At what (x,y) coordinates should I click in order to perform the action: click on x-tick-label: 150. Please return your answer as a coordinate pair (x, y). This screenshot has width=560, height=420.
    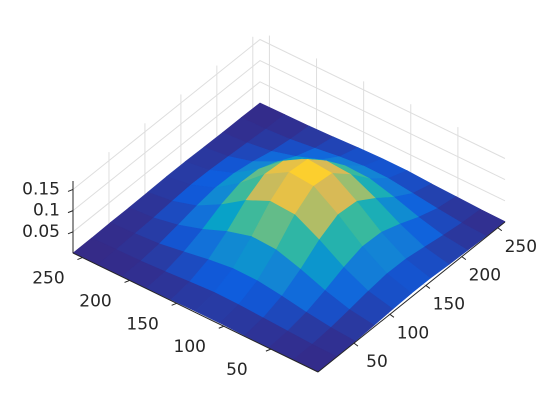
    Looking at the image, I should click on (449, 304).